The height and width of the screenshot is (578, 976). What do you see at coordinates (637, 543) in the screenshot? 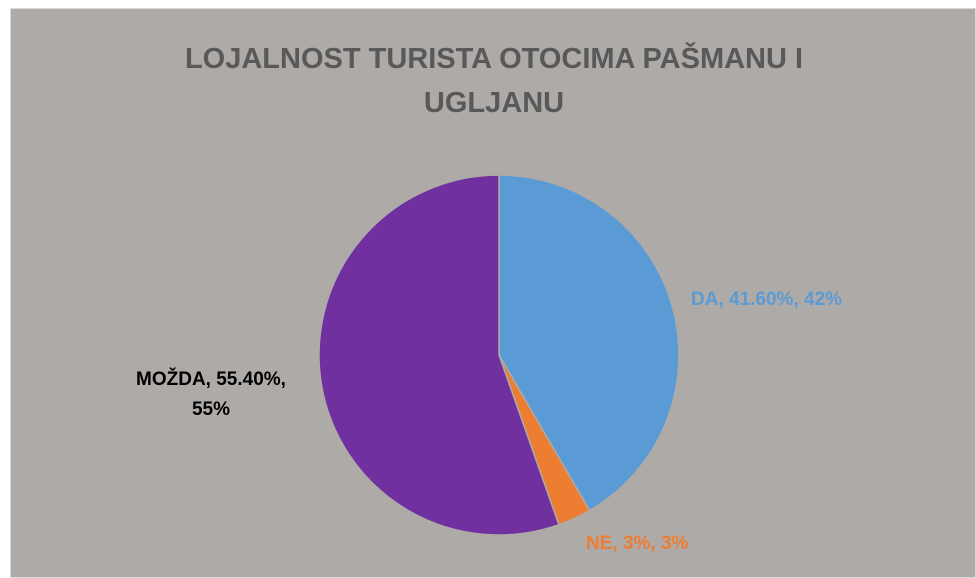
I see `data-label: NE, 3%, 3%` at bounding box center [637, 543].